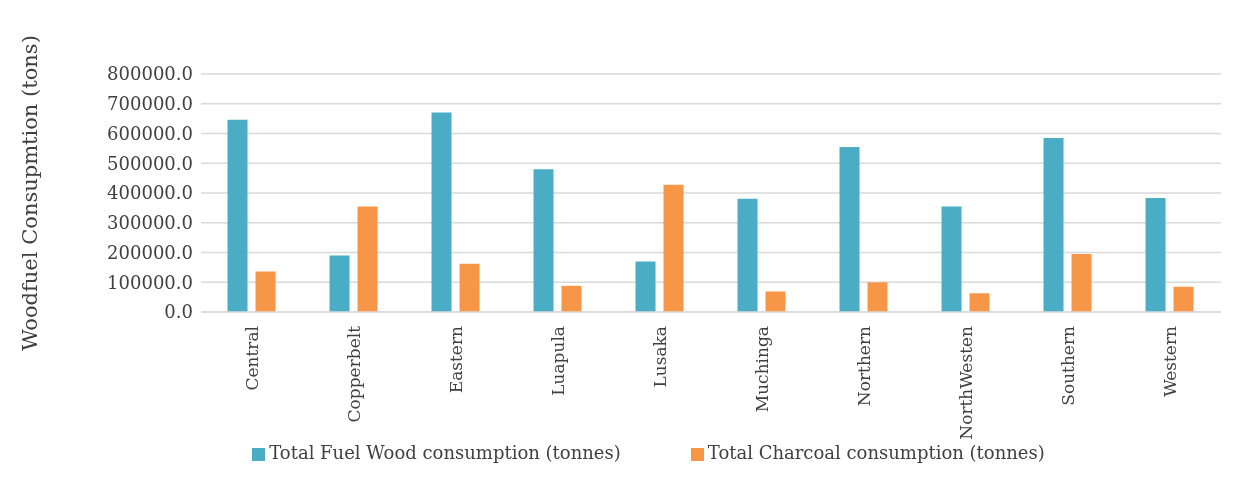 The height and width of the screenshot is (478, 1249). What do you see at coordinates (660, 357) in the screenshot?
I see `x-tick-label: Lusaka` at bounding box center [660, 357].